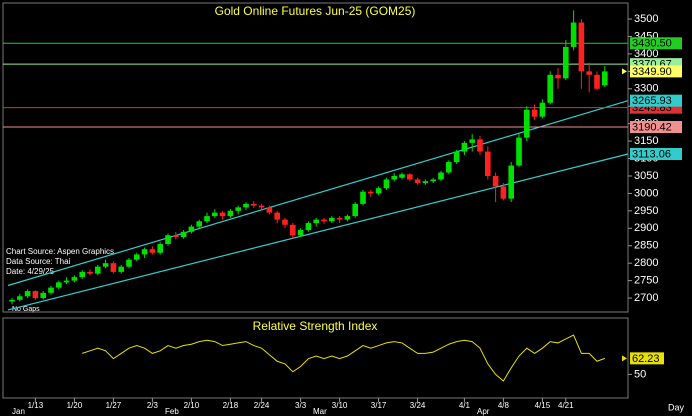  I want to click on last-price-arrow, so click(624, 71).